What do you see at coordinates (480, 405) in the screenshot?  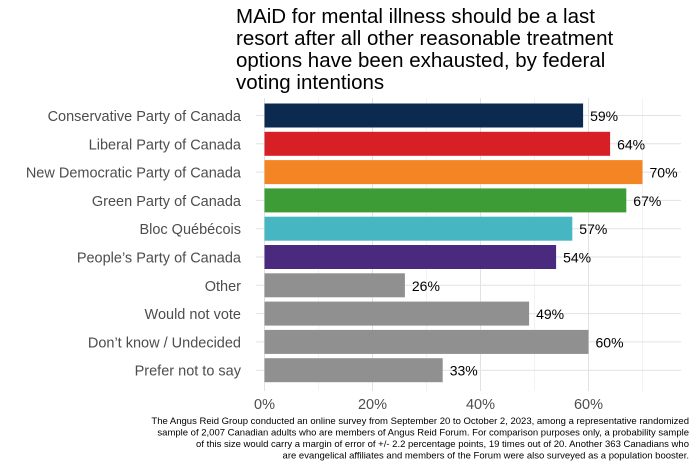 I see `x-tick-label: 40%` at bounding box center [480, 405].